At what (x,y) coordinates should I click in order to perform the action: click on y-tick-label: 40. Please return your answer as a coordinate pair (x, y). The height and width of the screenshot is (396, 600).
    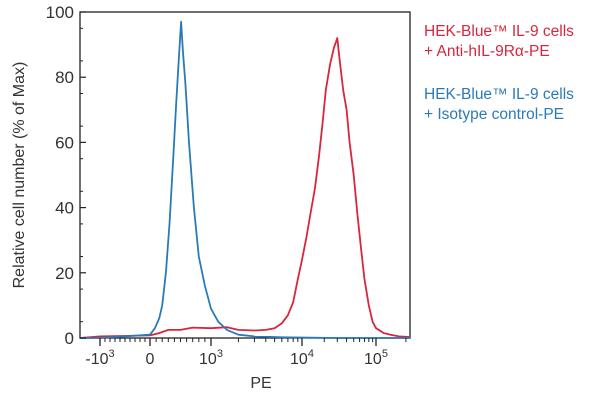
    Looking at the image, I should click on (64, 208).